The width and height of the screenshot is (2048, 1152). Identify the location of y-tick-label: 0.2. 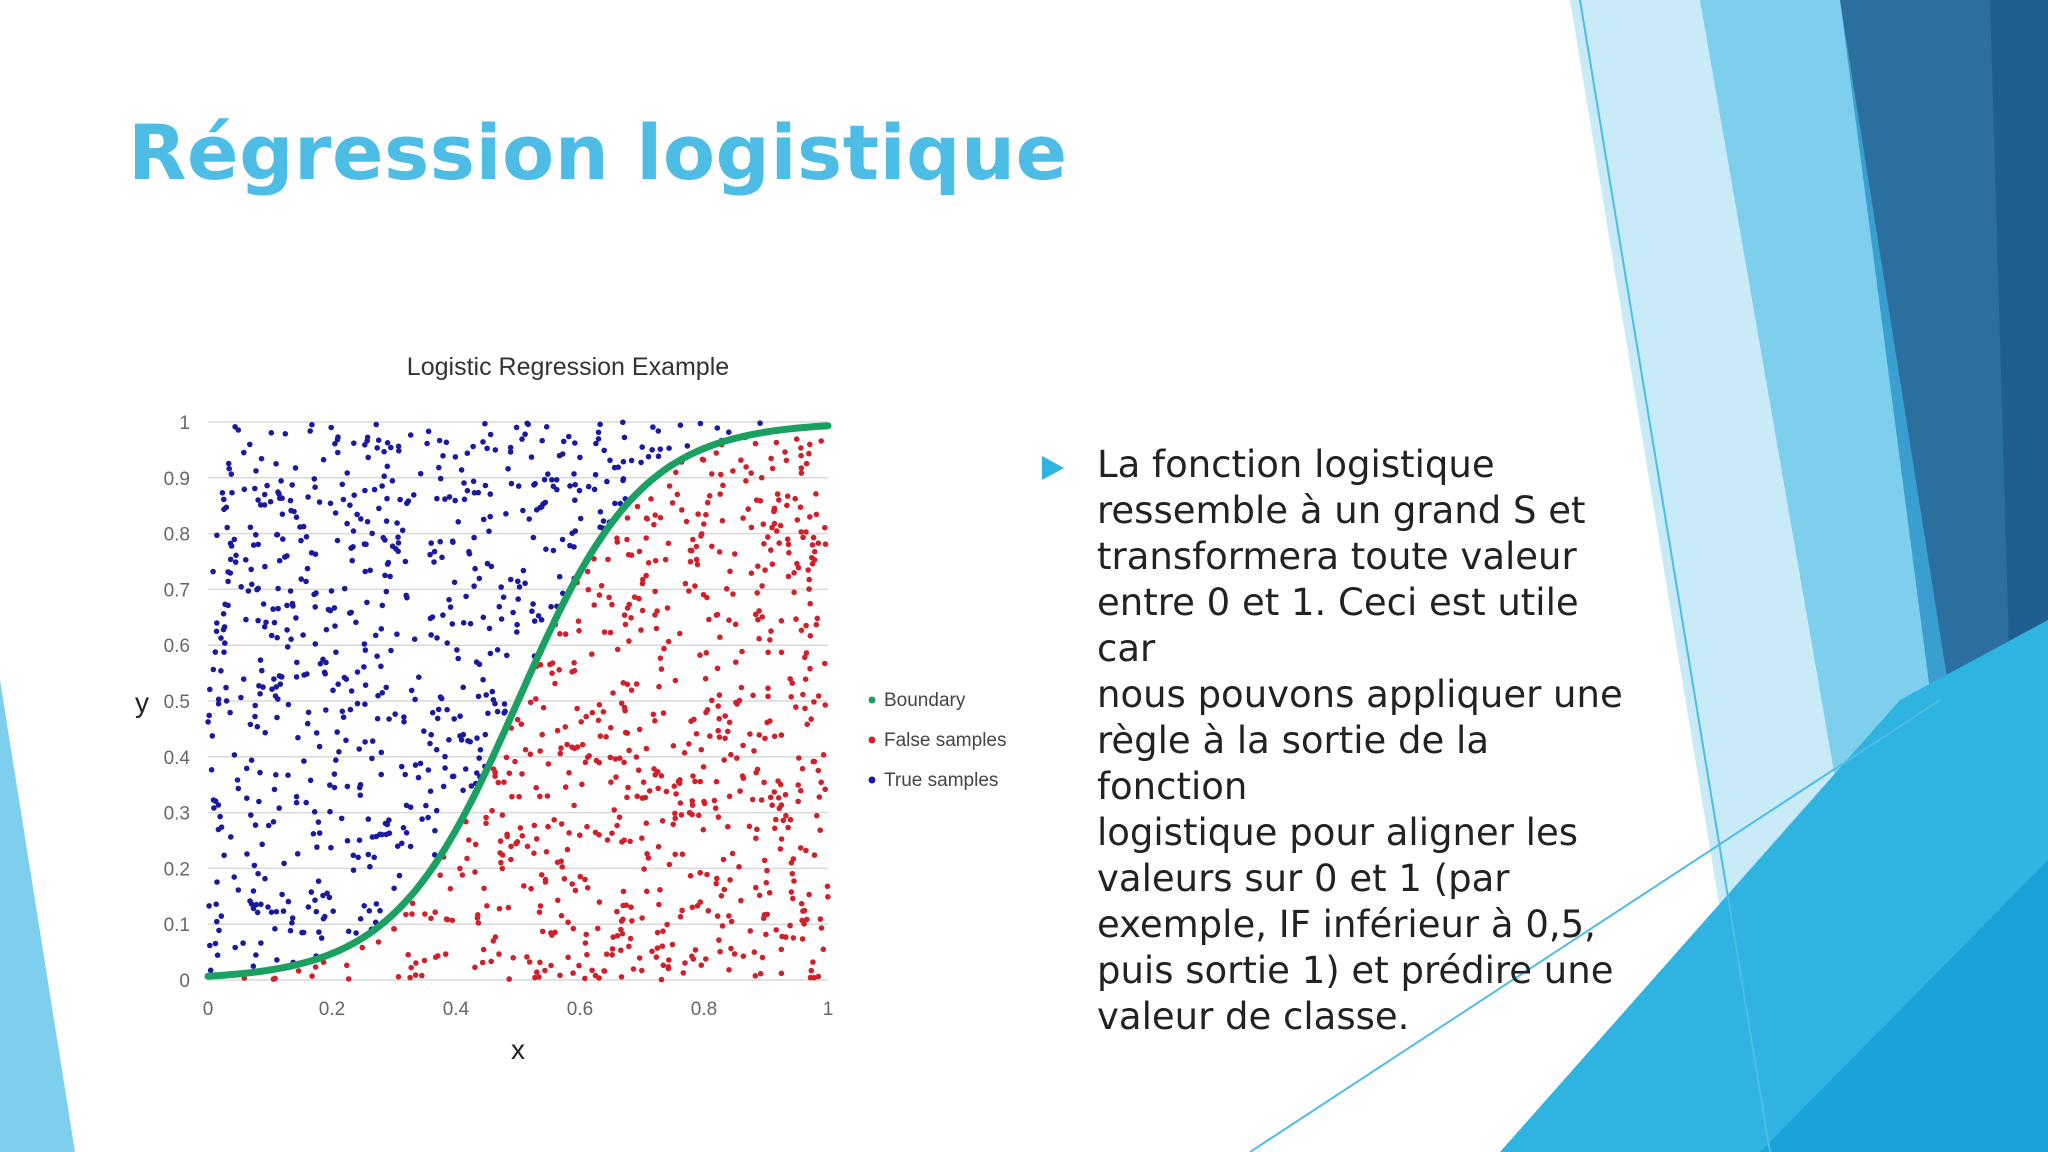
(177, 869).